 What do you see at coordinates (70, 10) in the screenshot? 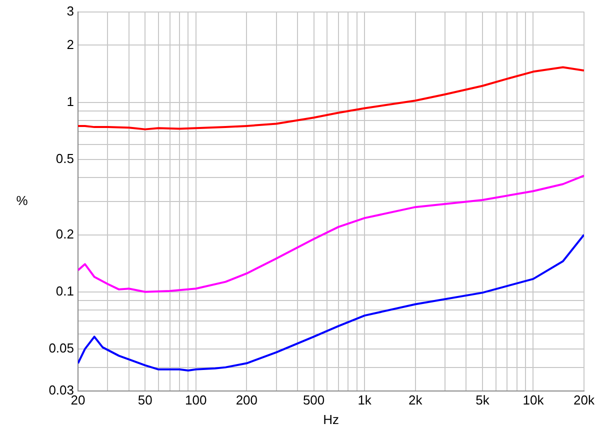
I see `y-tick-label: 3` at bounding box center [70, 10].